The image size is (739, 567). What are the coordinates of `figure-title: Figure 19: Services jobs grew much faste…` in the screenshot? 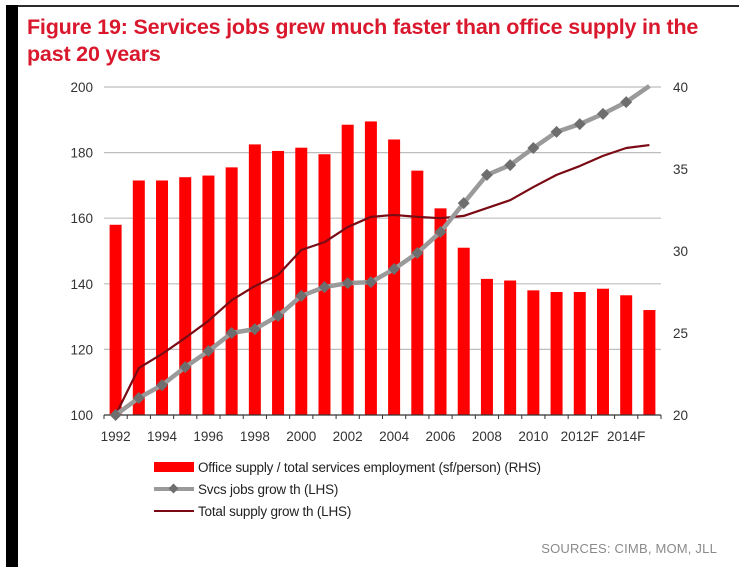 It's located at (363, 40).